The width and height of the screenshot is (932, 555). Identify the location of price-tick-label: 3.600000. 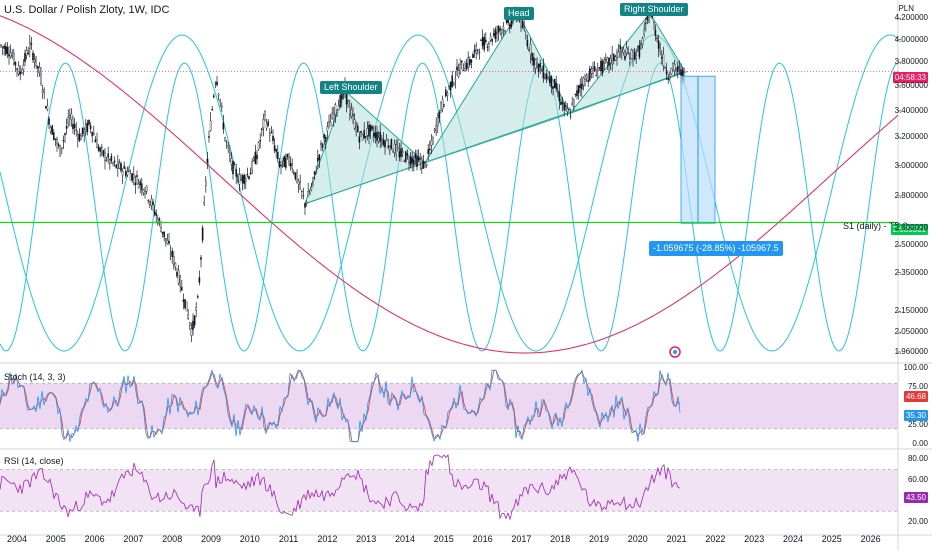
(911, 85).